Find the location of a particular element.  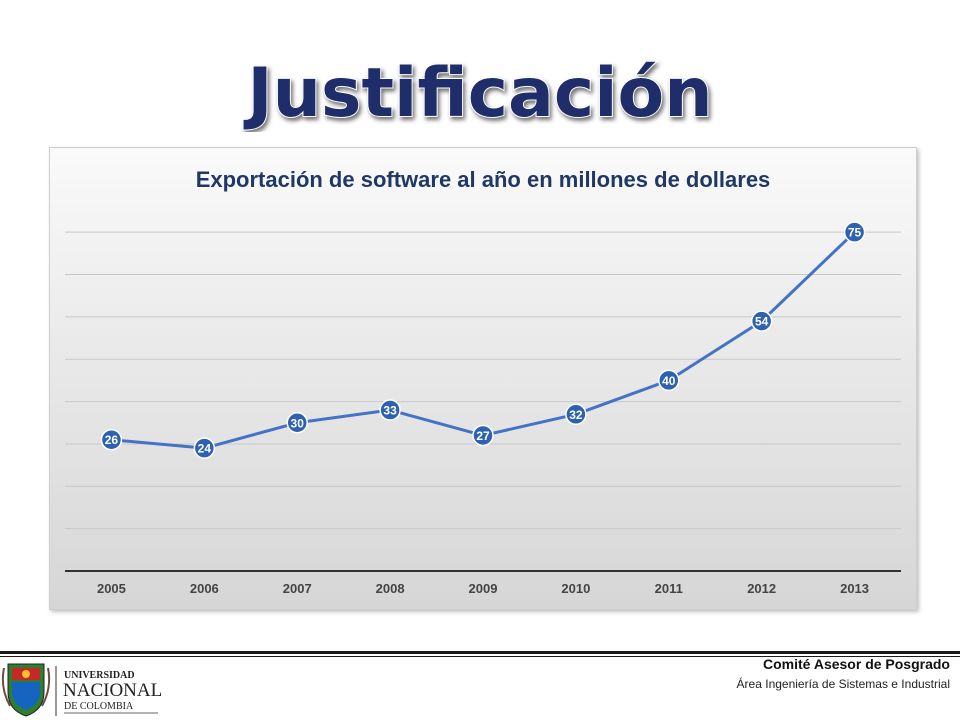

slide-title-graphic: Justificación is located at coordinates (477, 92).